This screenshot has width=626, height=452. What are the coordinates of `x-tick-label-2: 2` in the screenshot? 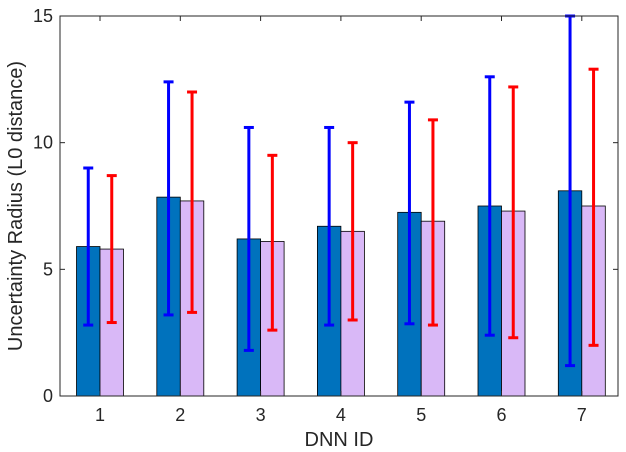 It's located at (180, 415).